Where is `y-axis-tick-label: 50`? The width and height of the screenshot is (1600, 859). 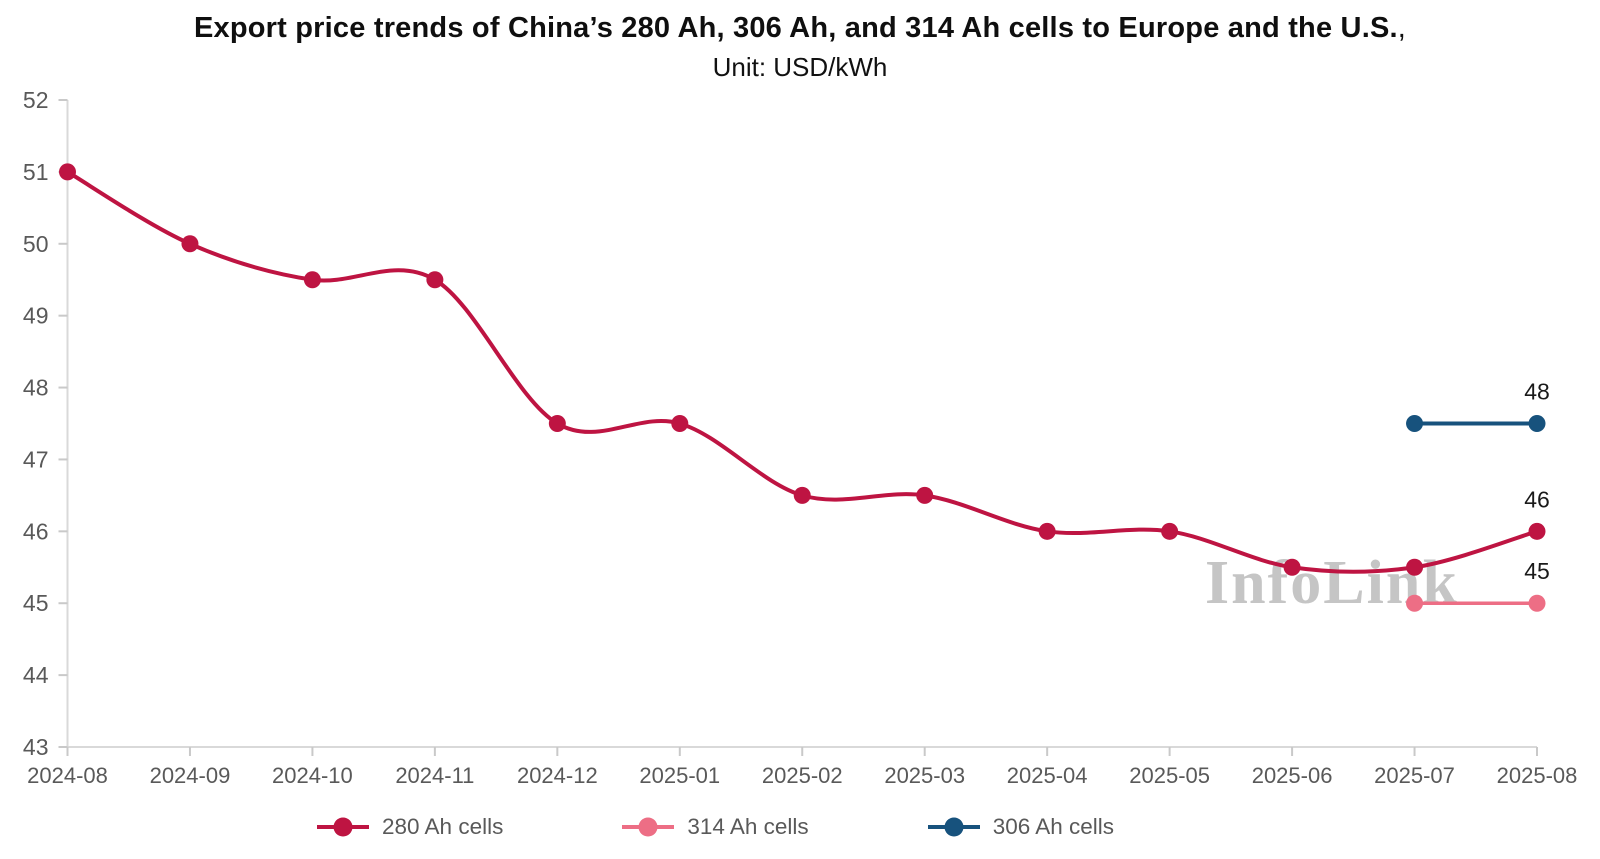 y-axis-tick-label: 50 is located at coordinates (36, 244).